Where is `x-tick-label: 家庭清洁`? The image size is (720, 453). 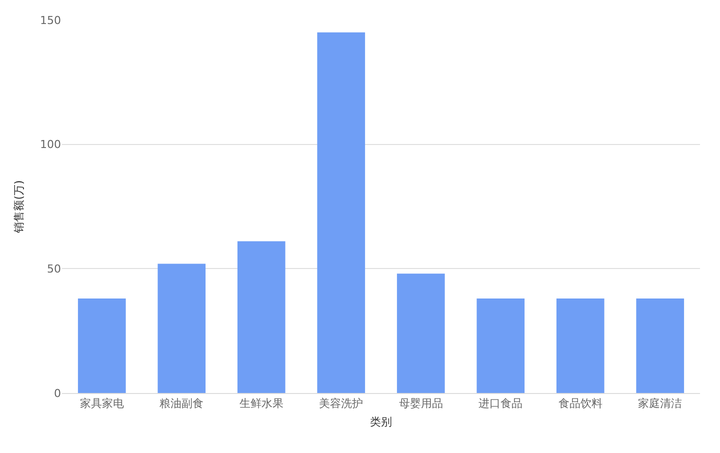
x-tick-label: 家庭清洁 is located at coordinates (660, 403).